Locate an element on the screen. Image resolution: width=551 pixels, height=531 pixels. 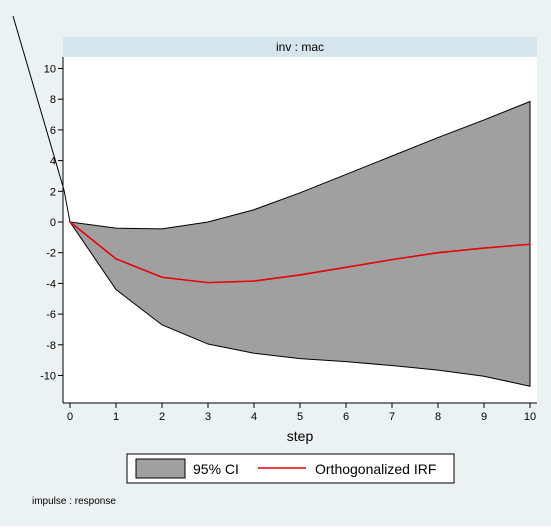
x-tick-label: 9 is located at coordinates (484, 417).